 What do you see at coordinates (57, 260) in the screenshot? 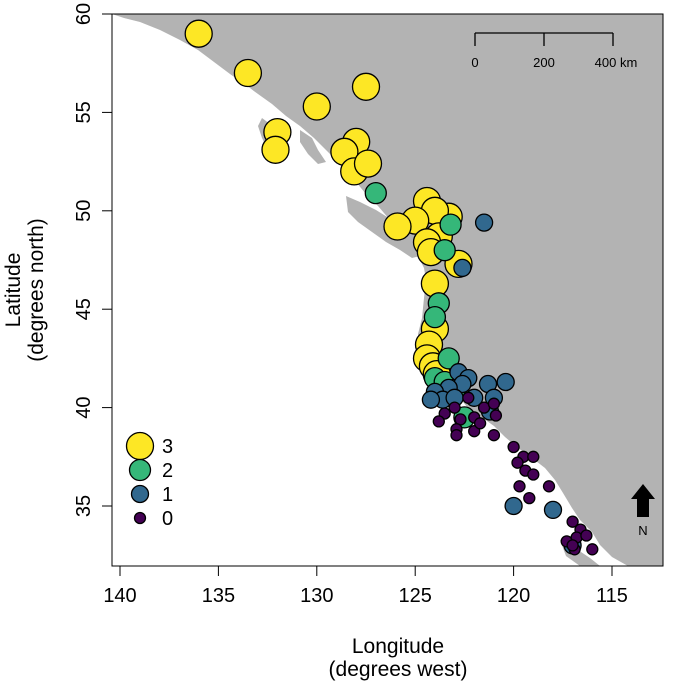
I see `y-axis: 35 40 45 50 55 60 Latitude (degrees north)` at bounding box center [57, 260].